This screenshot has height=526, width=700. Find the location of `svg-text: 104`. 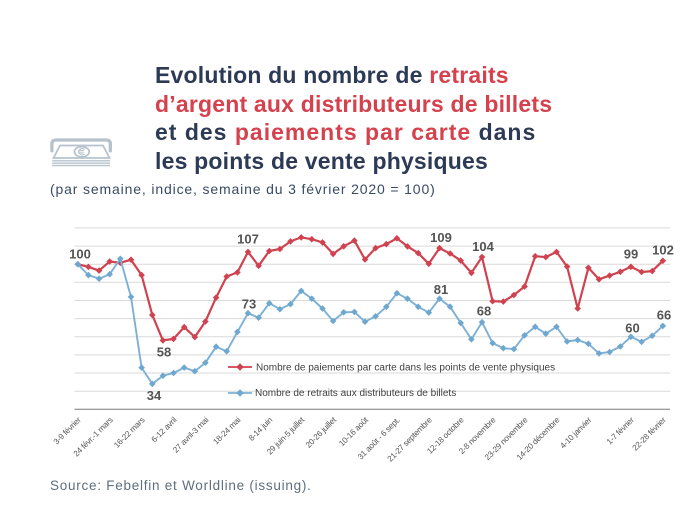

svg-text: 104 is located at coordinates (483, 246).